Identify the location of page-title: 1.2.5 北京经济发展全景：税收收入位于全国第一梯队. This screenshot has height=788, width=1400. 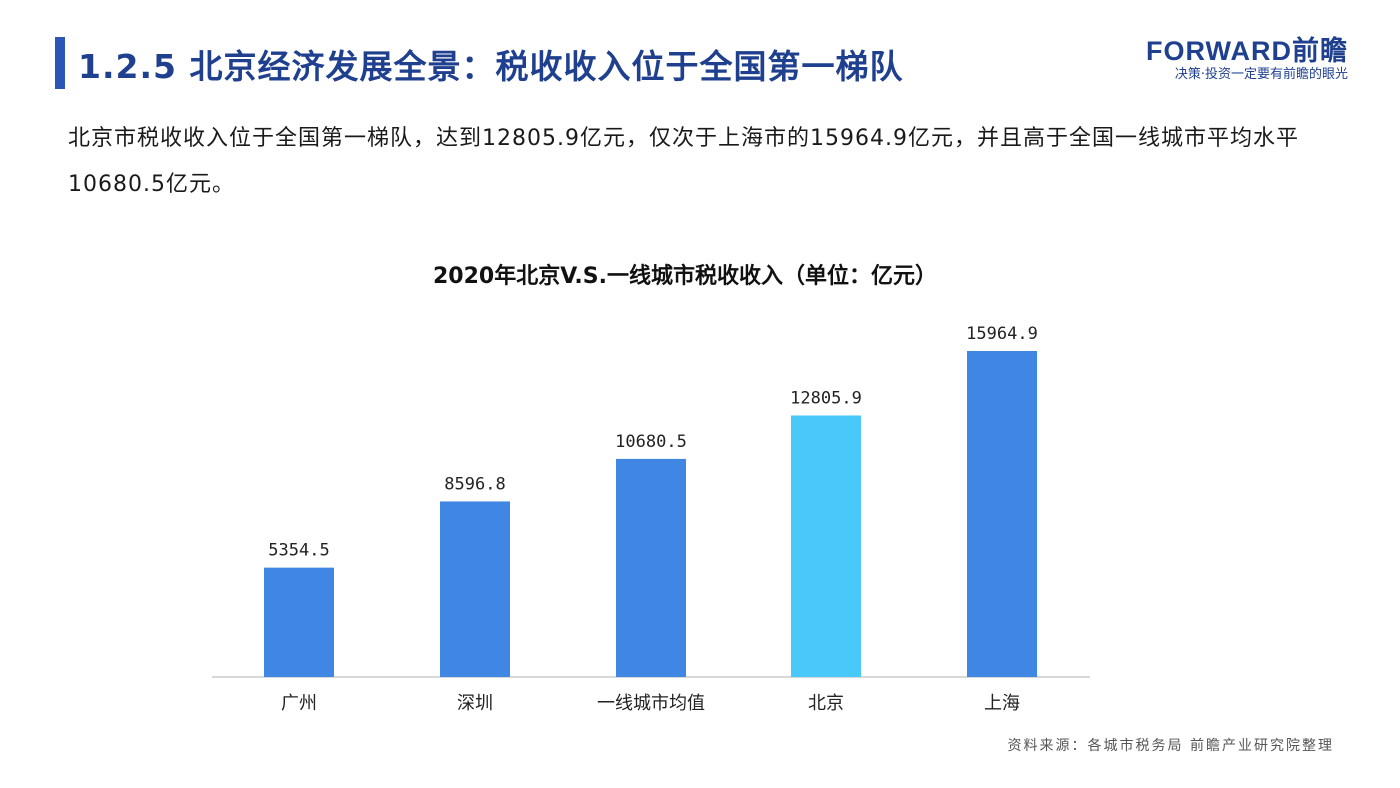
(491, 66).